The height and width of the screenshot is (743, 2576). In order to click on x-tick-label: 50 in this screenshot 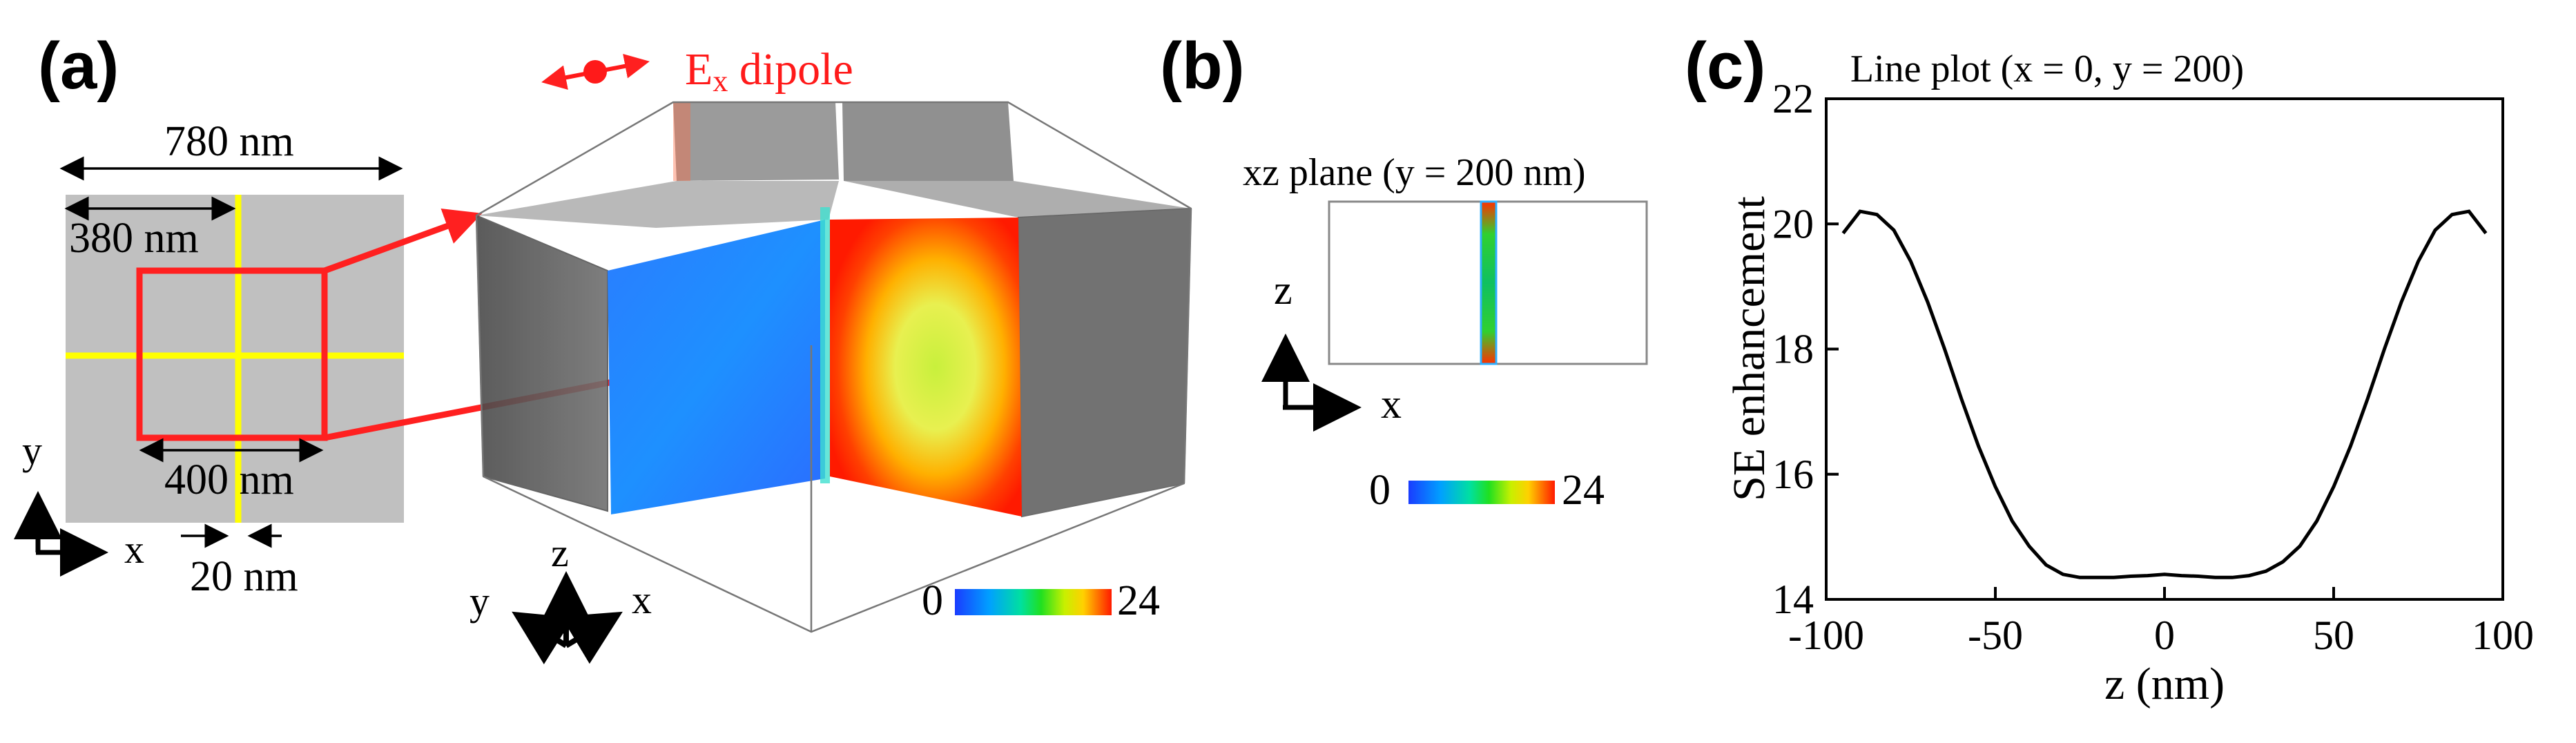, I will do `click(2333, 635)`.